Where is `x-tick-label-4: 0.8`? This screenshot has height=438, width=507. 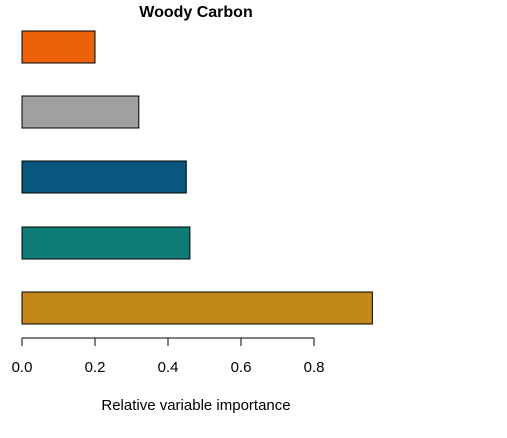
x-tick-label-4: 0.8 is located at coordinates (314, 367).